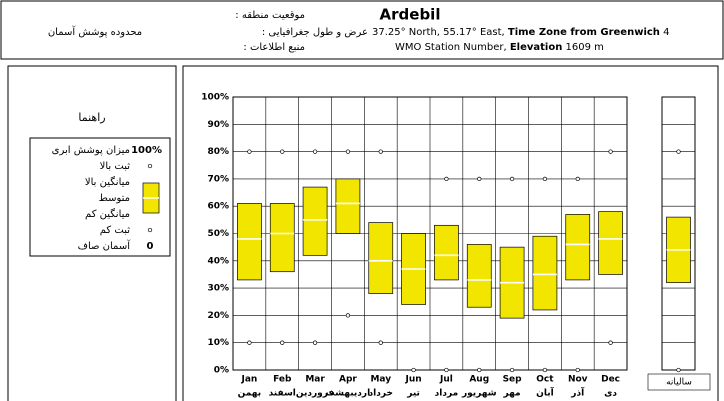  Describe the element at coordinates (381, 394) in the screenshot. I see `x-tick-label-fa: خرداد` at that location.